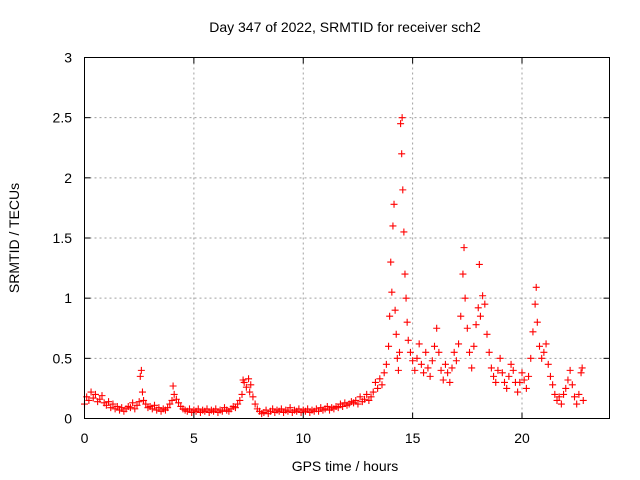 Image resolution: width=640 pixels, height=480 pixels. What do you see at coordinates (194, 438) in the screenshot?
I see `x-tick-label: 5` at bounding box center [194, 438].